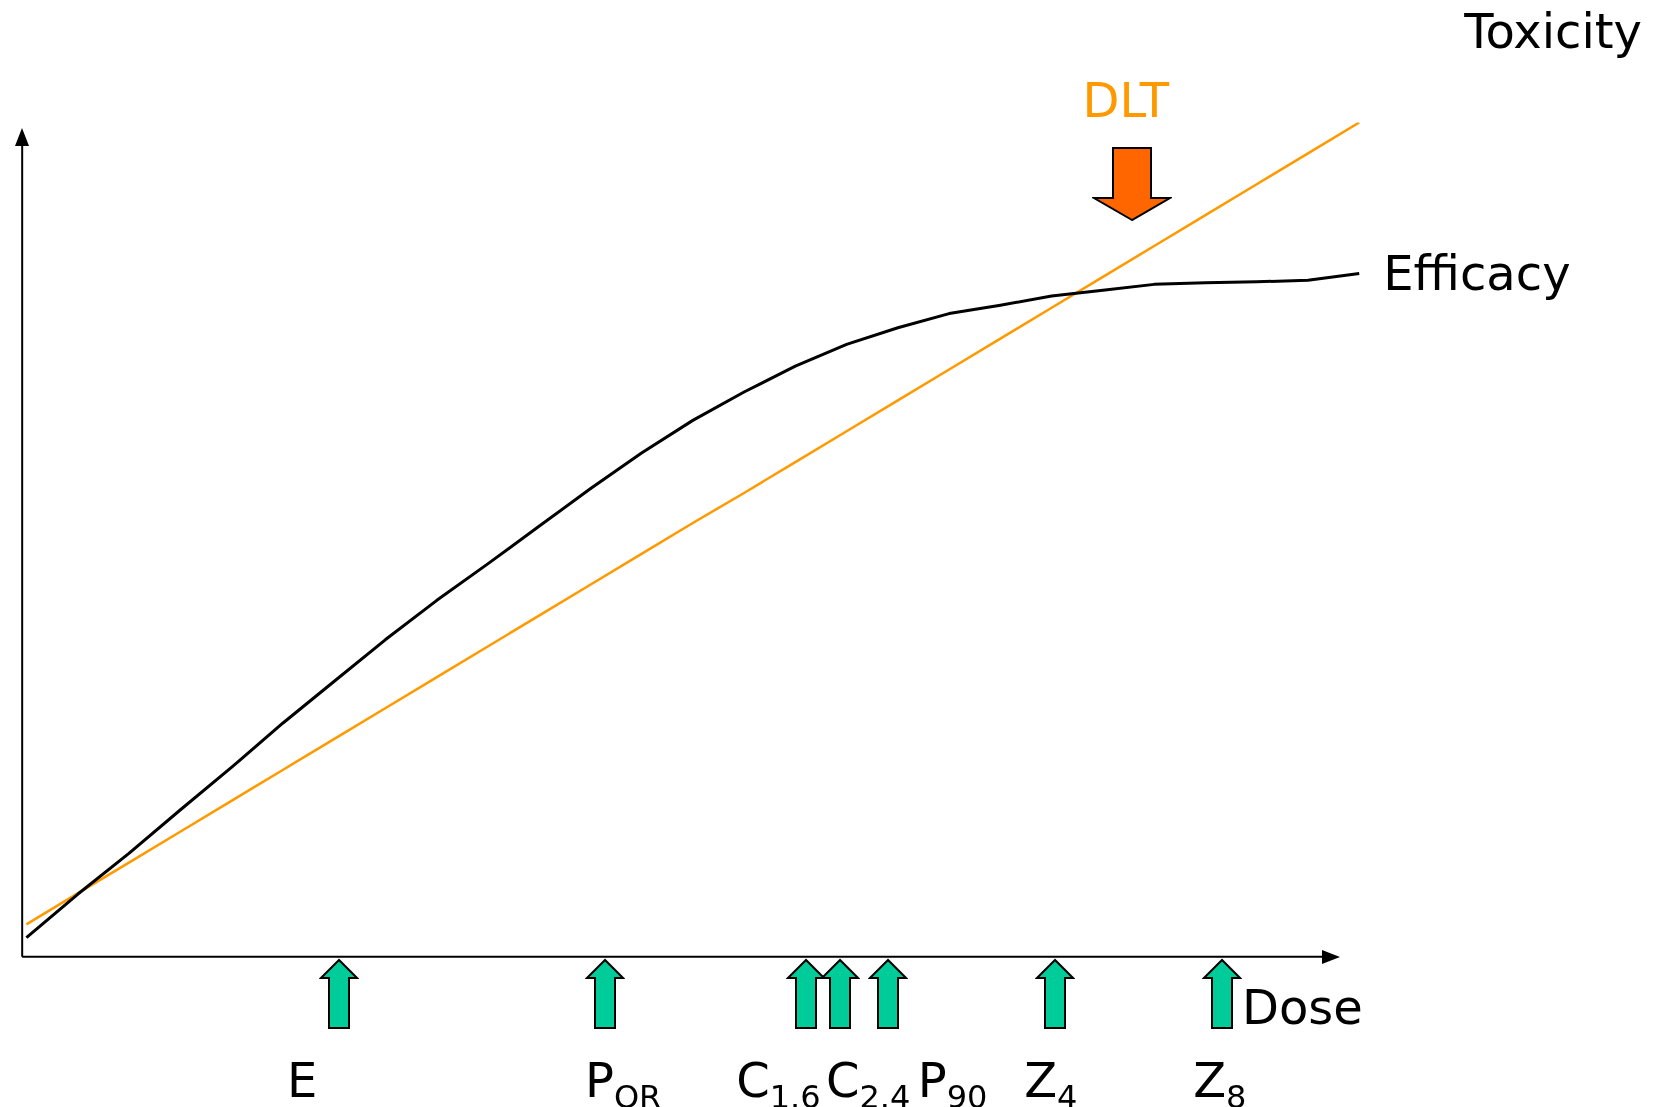 This screenshot has width=1656, height=1107. I want to click on text: Toxicity, so click(1552, 31).